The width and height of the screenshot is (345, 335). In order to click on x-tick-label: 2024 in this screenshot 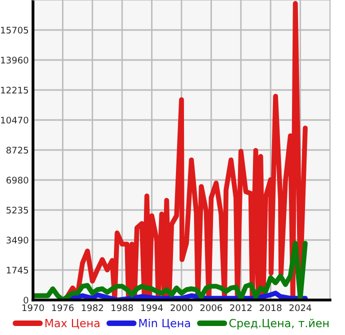, I will do `click(300, 308)`.